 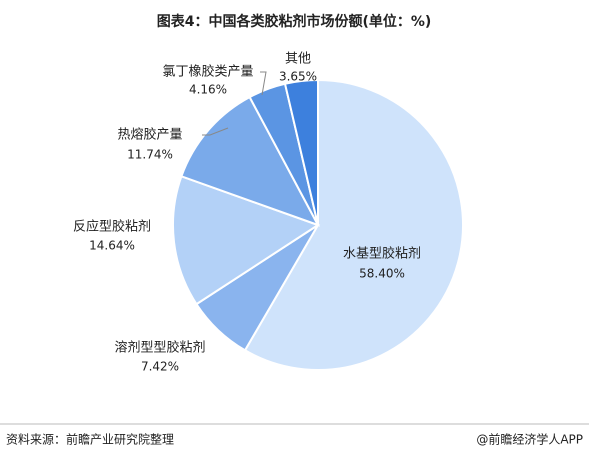 What do you see at coordinates (207, 72) in the screenshot?
I see `slice-label: 氯丁橡胶类产量` at bounding box center [207, 72].